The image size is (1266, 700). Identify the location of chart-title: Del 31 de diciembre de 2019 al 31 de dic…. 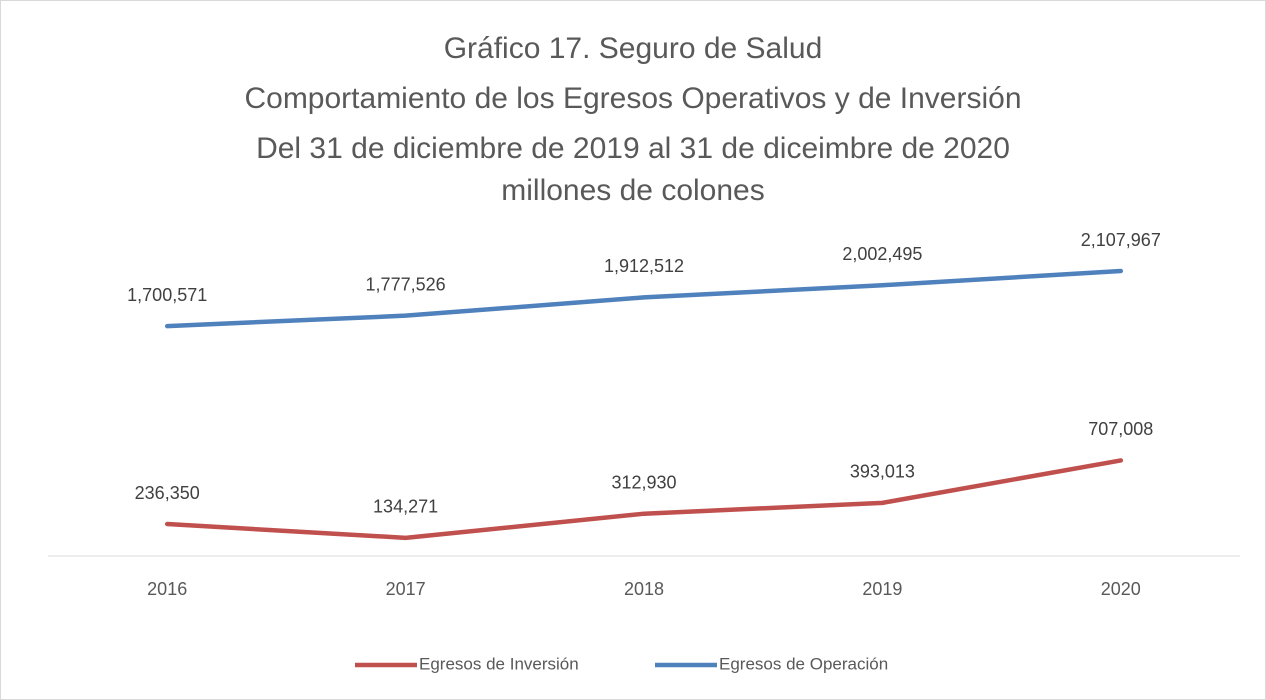
(633, 148).